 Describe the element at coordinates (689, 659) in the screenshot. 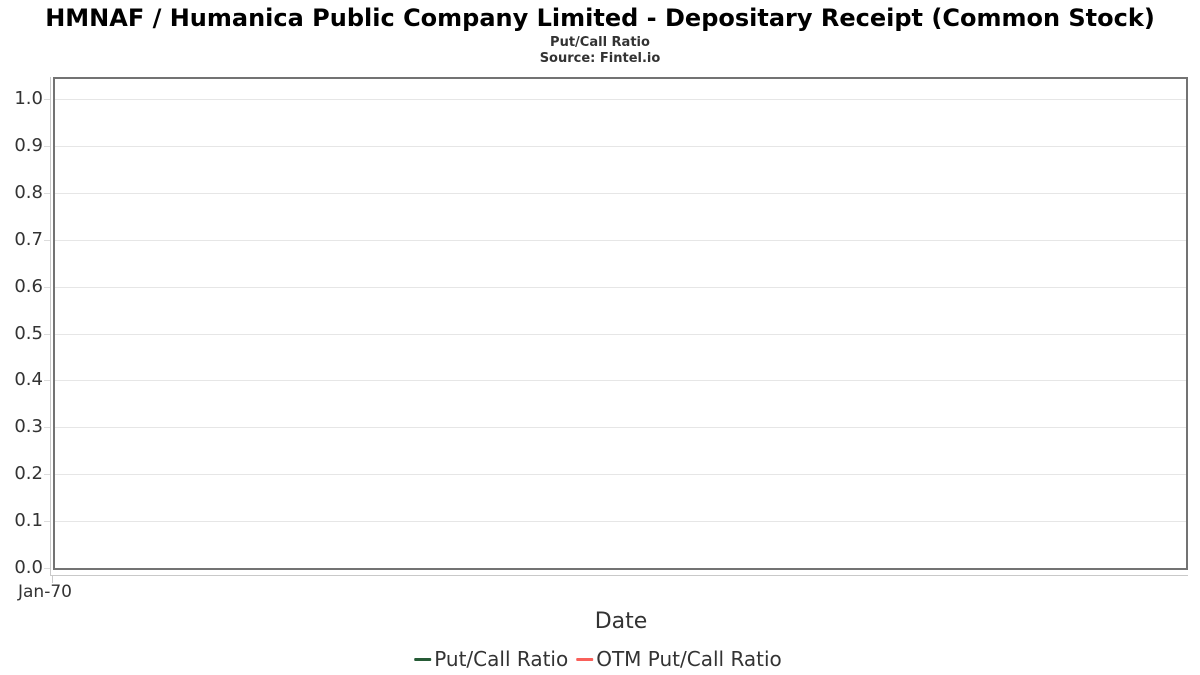

I see `legend-label: OTM Put/Call Ratio` at that location.